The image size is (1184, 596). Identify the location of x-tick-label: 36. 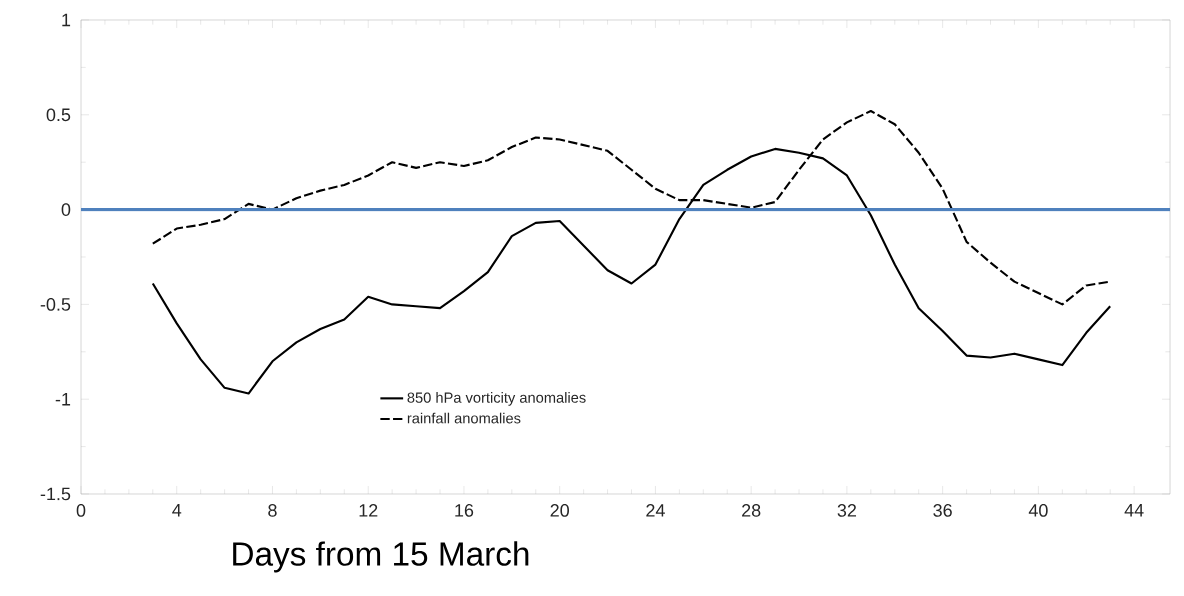
(942, 510).